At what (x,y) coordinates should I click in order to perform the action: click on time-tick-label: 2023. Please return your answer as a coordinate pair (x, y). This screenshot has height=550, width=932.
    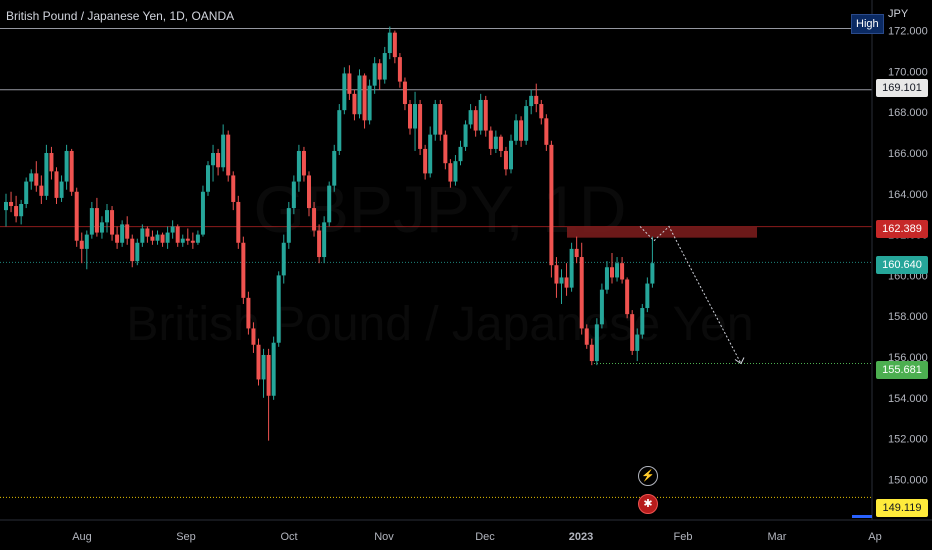
    Looking at the image, I should click on (581, 537).